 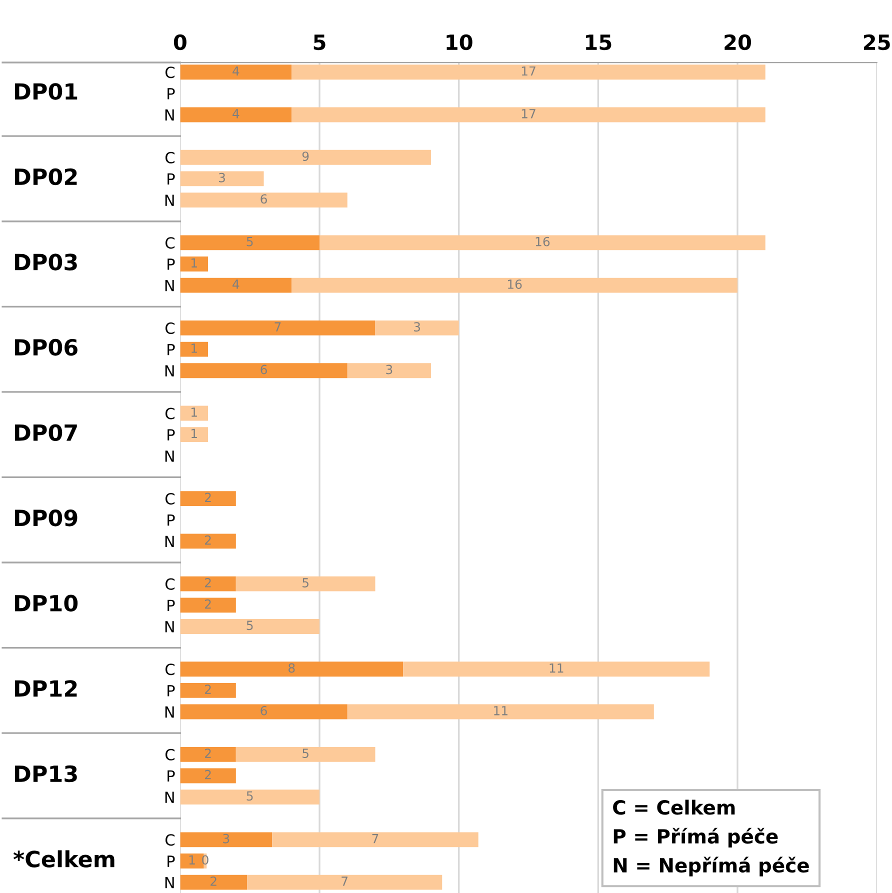 What do you see at coordinates (696, 838) in the screenshot?
I see `annotation: P = Přímá péče` at bounding box center [696, 838].